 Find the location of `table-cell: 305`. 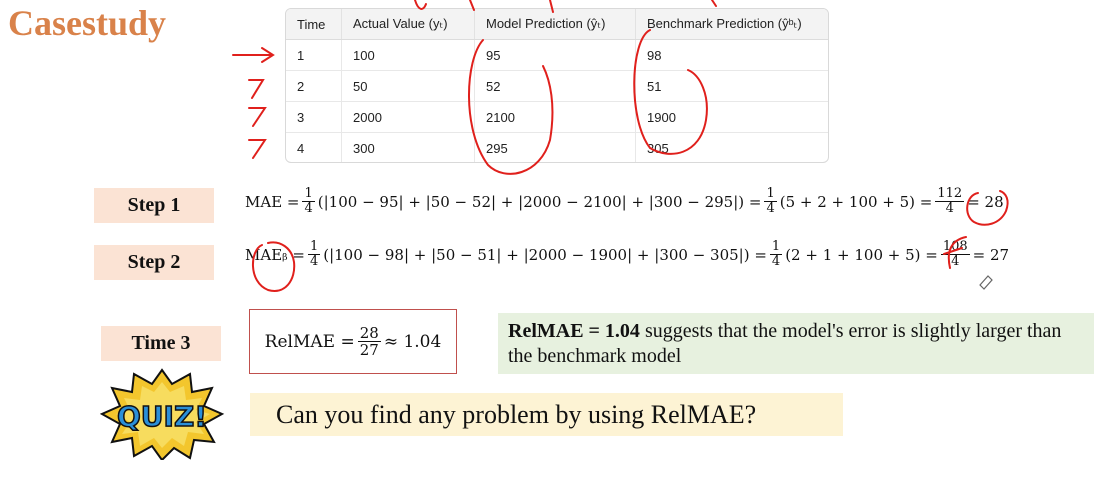

table-cell: 305 is located at coordinates (658, 148).